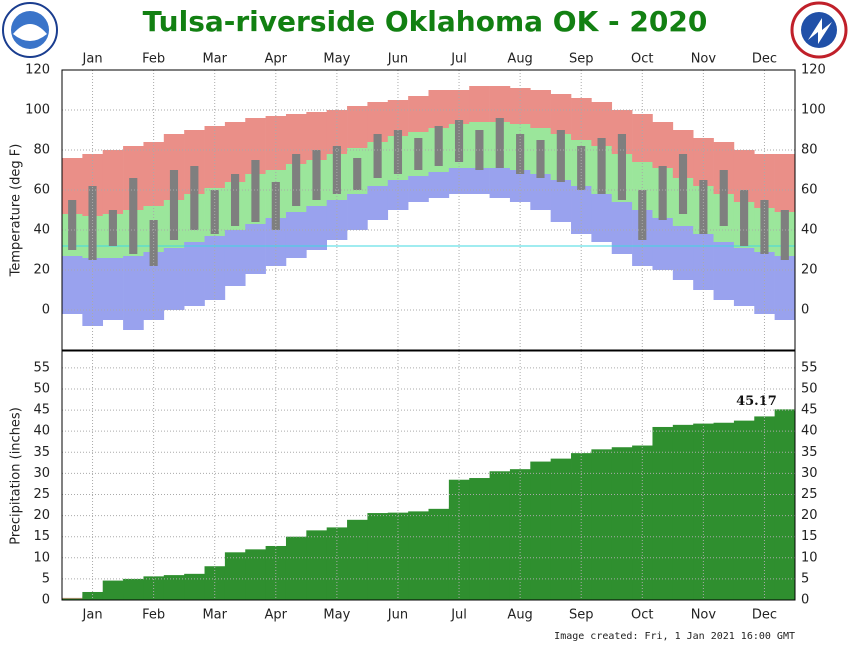 The image size is (850, 654). I want to click on y-tick-label-right: 35, so click(809, 452).